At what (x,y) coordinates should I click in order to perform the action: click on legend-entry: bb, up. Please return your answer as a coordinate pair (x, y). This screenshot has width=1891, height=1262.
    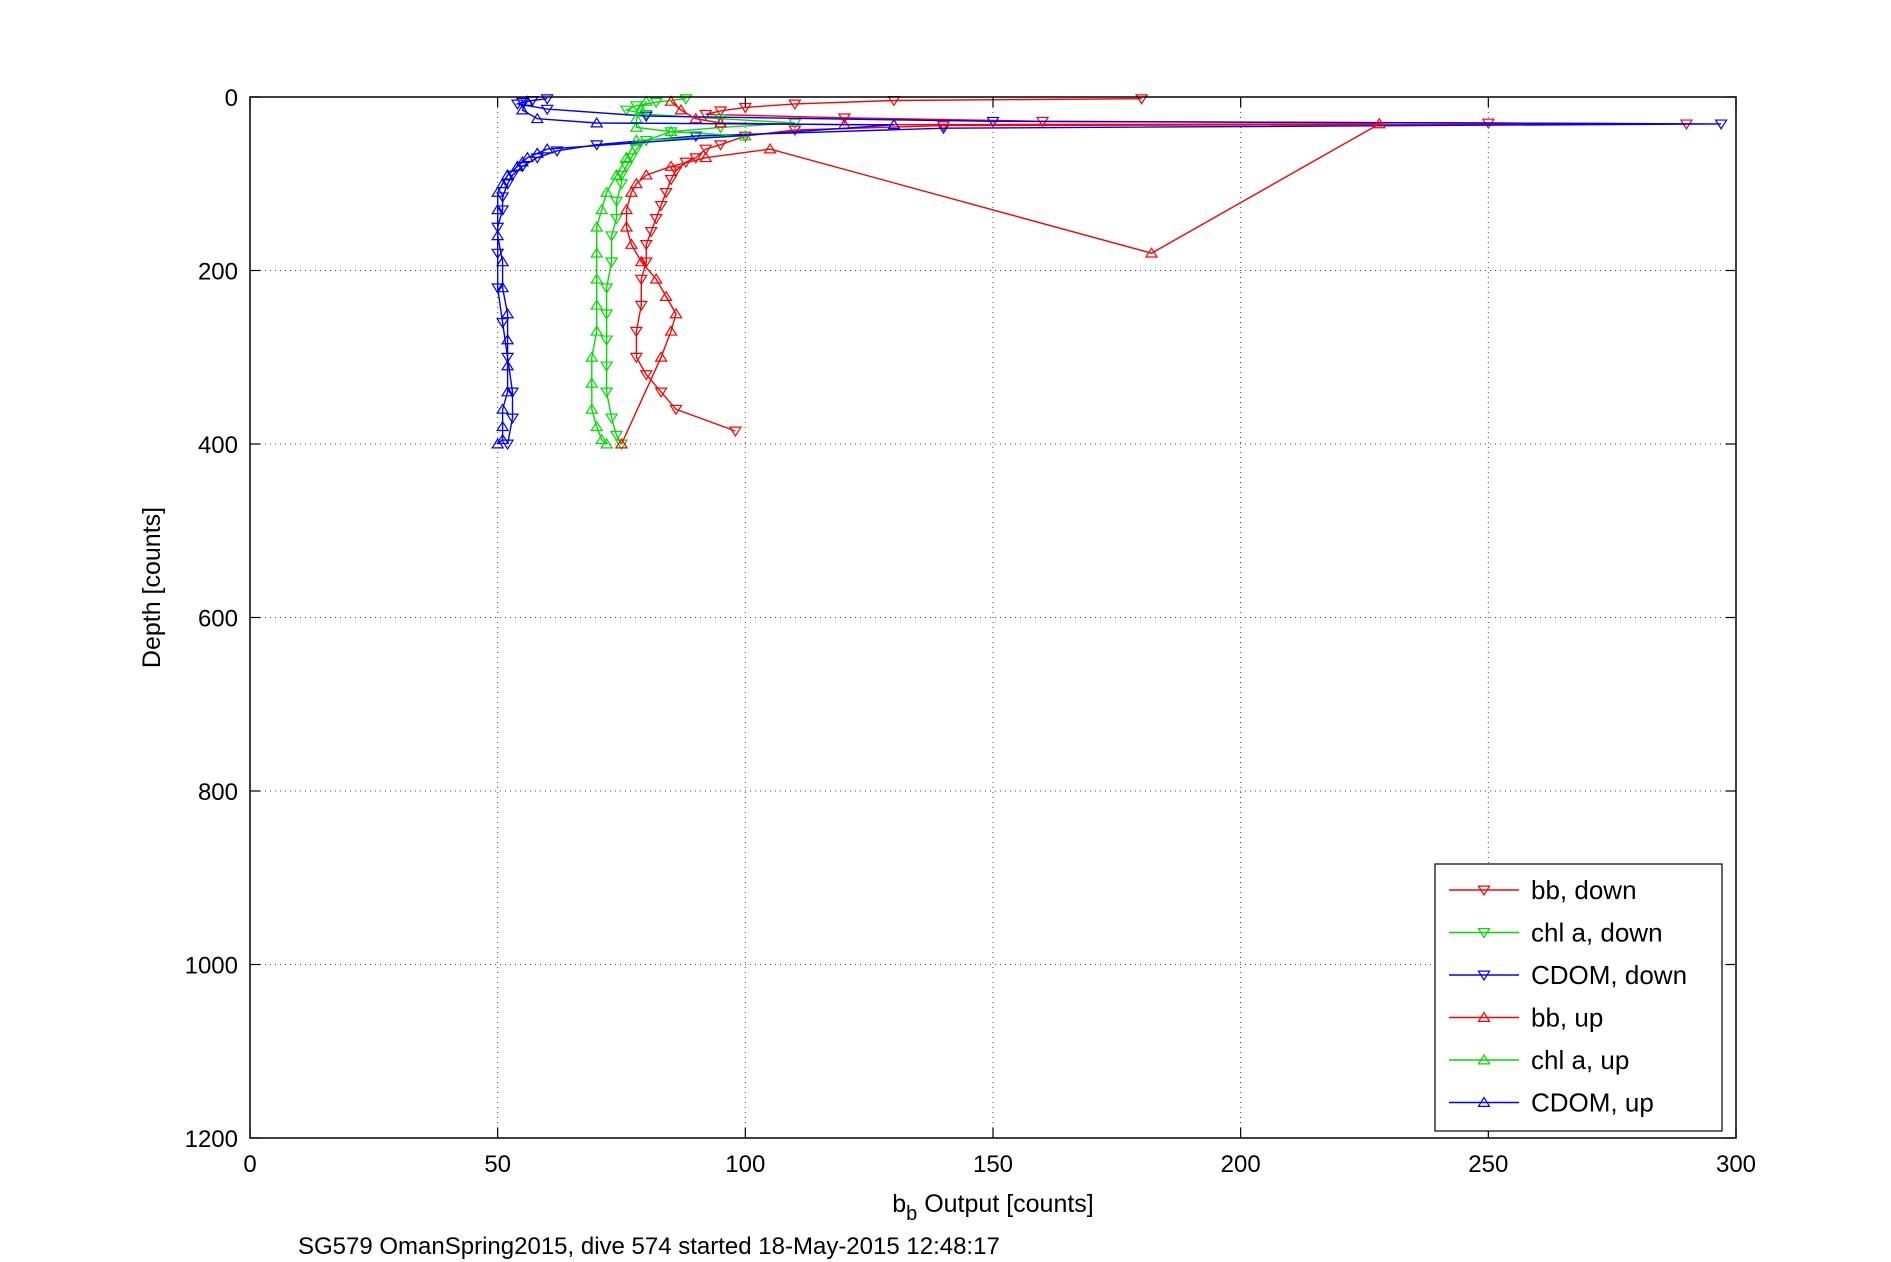
    Looking at the image, I should click on (1526, 1018).